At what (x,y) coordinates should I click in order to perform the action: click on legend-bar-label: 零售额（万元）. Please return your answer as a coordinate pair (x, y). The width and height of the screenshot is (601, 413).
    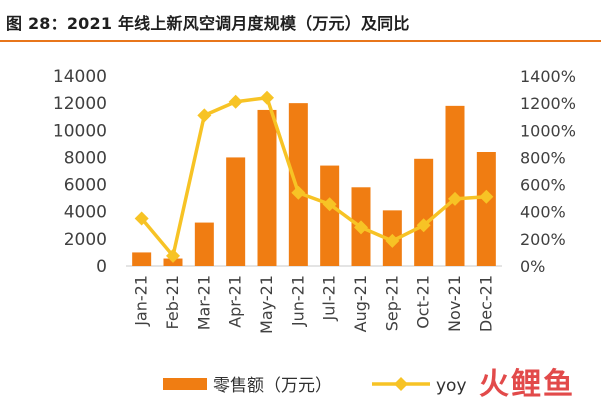
    Looking at the image, I should click on (272, 386).